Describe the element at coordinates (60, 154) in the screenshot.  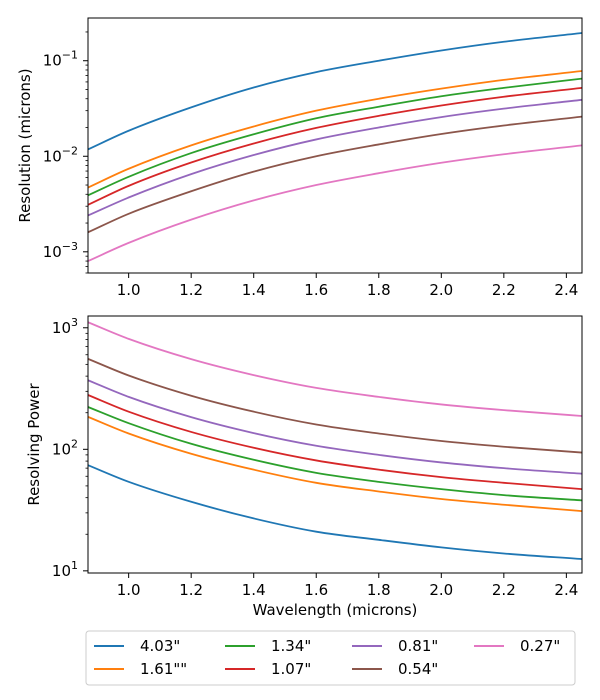
I see `y-tick-label: 10⁻²` at that location.